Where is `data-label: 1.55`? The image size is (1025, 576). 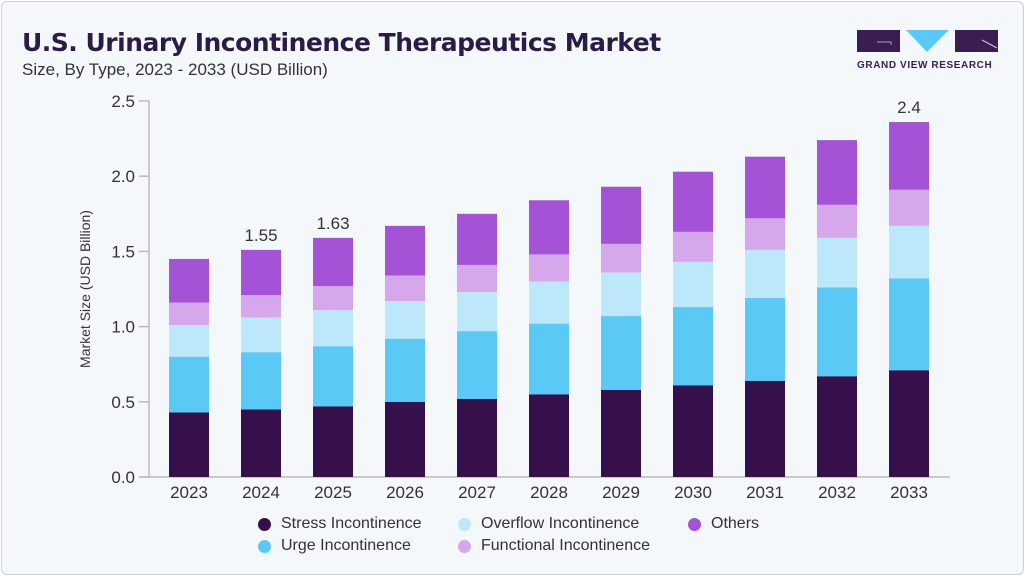 data-label: 1.55 is located at coordinates (260, 235).